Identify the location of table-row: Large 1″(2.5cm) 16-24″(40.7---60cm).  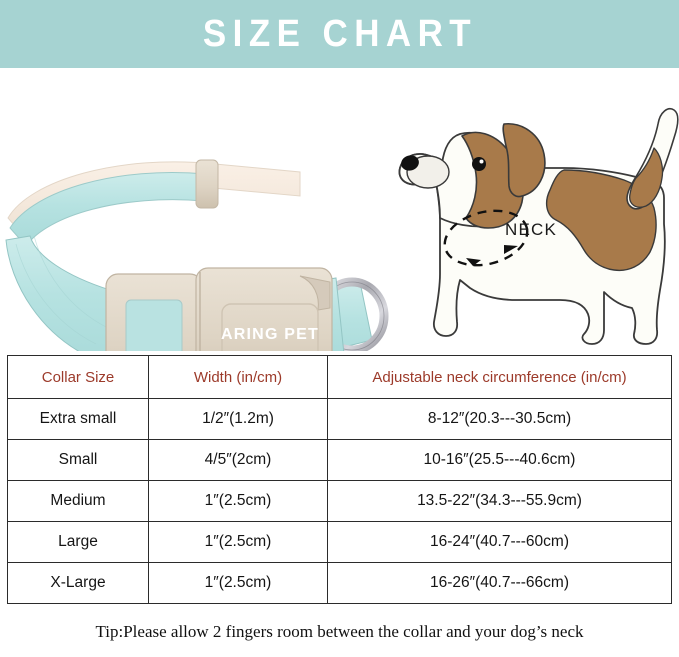
(339, 542).